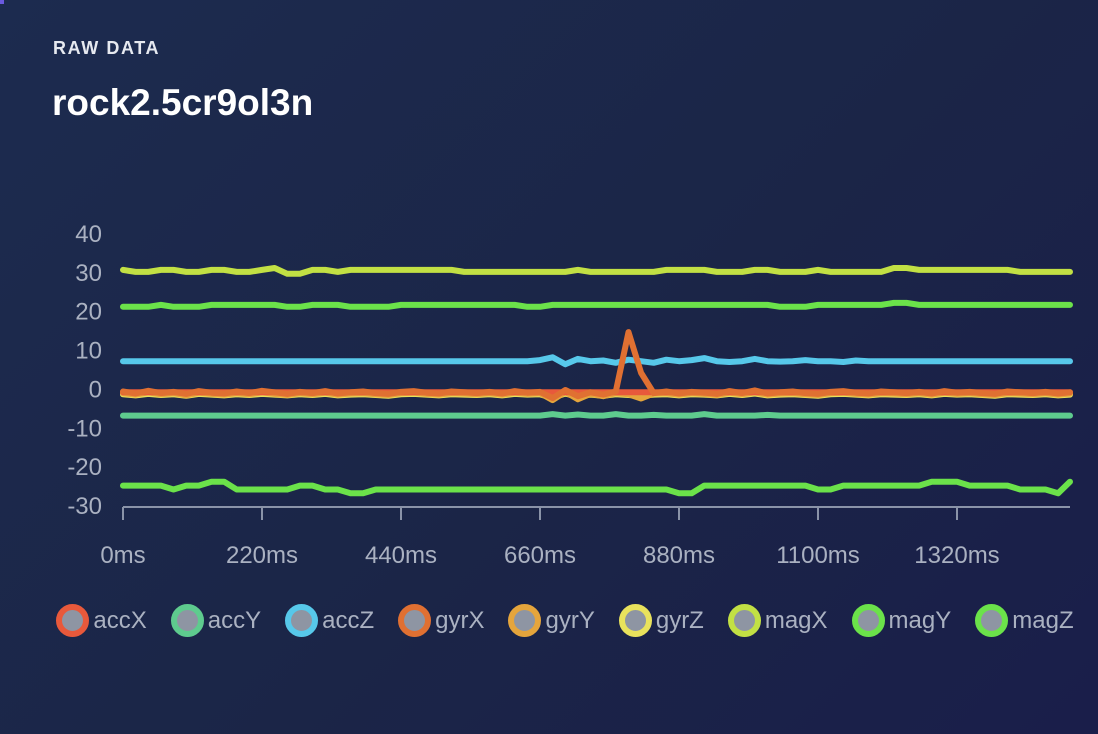 This screenshot has height=734, width=1098. I want to click on chart-legend: accX accY accZ gyrX gyrY gyrZ magX magY magZ, so click(565, 620).